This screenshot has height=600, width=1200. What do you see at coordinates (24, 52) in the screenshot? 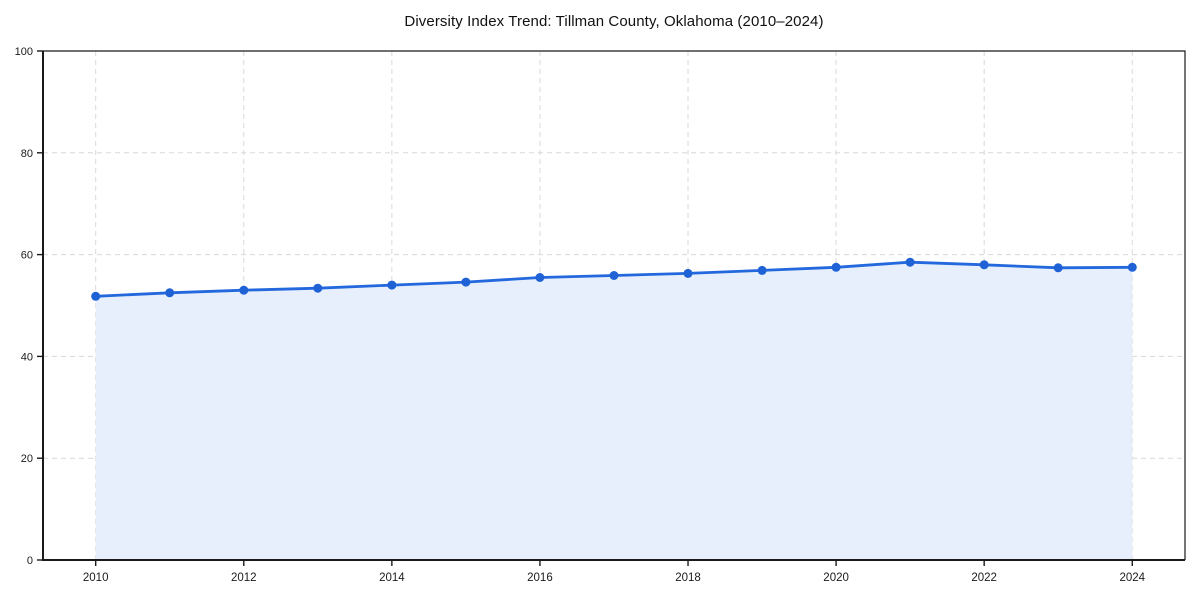
I see `y-tick-label: 100` at bounding box center [24, 52].